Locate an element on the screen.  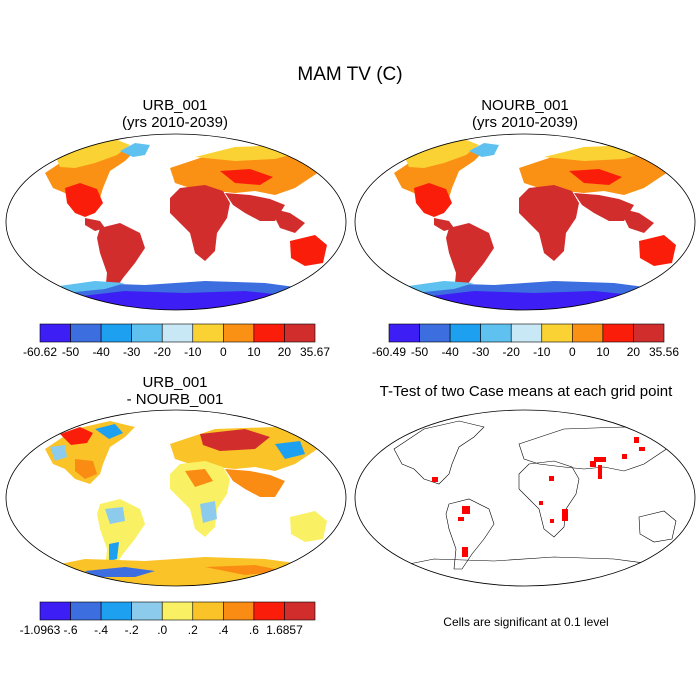
colorbar-label: .2 is located at coordinates (193, 629).